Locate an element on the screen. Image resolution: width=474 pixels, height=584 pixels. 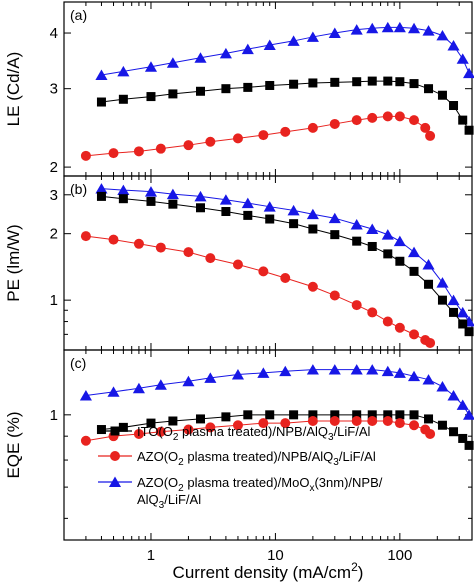
y-tick-label: 2 is located at coordinates (54, 167).